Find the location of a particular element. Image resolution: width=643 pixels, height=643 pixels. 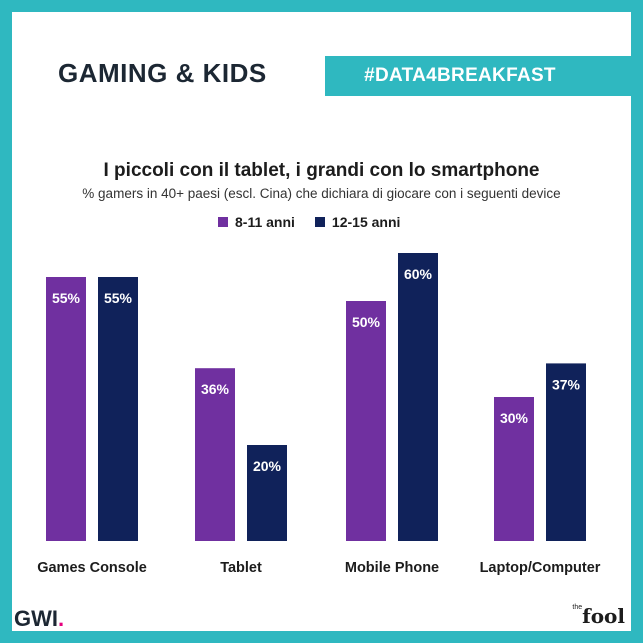

category-label-tablet: Tablet is located at coordinates (241, 568).